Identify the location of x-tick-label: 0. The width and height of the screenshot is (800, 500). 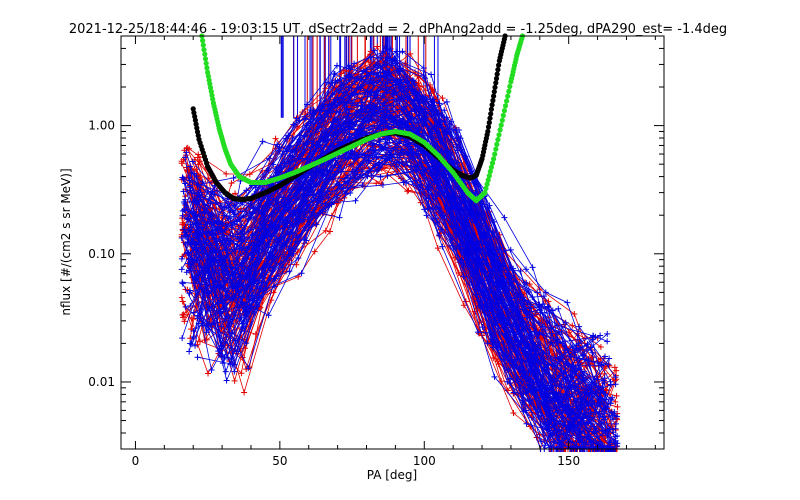
(136, 461).